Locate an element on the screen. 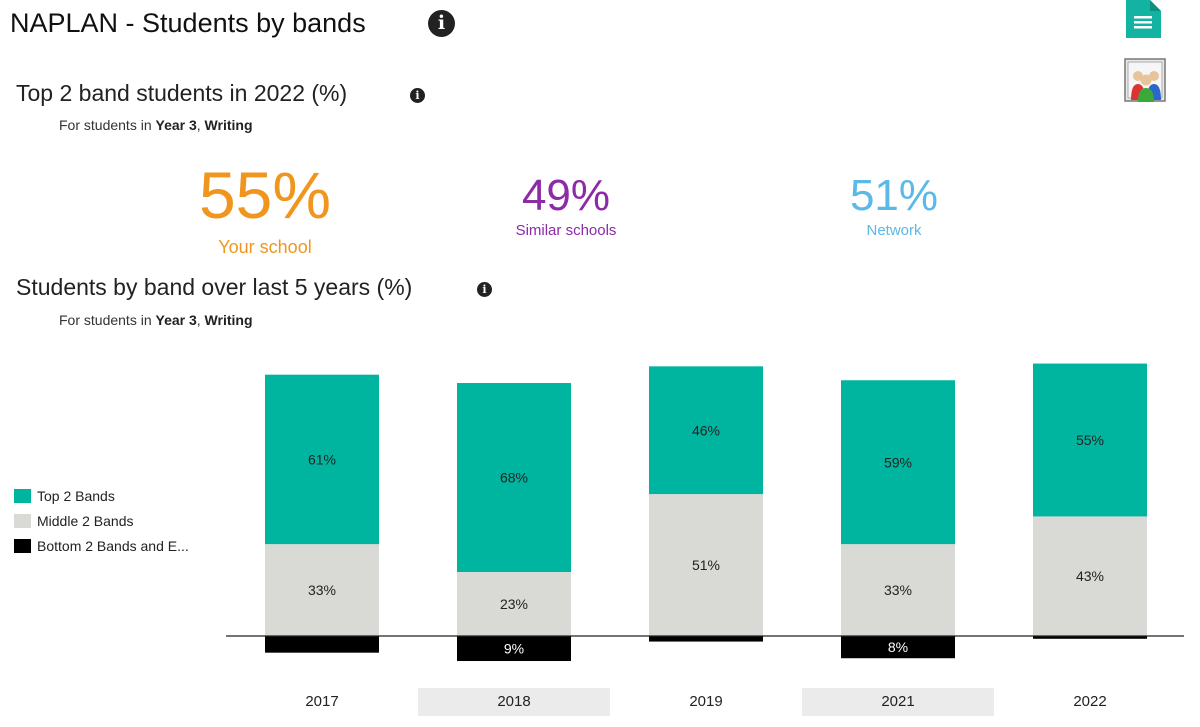  bar-middle-2-bands-2019 is located at coordinates (706, 565).